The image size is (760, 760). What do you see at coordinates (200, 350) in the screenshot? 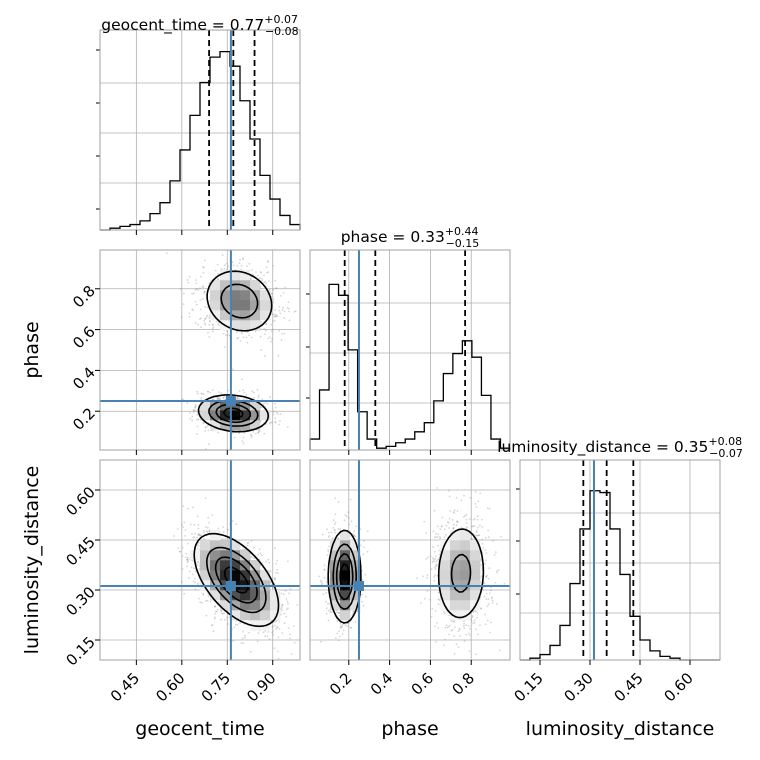
I see `panel-content` at bounding box center [200, 350].